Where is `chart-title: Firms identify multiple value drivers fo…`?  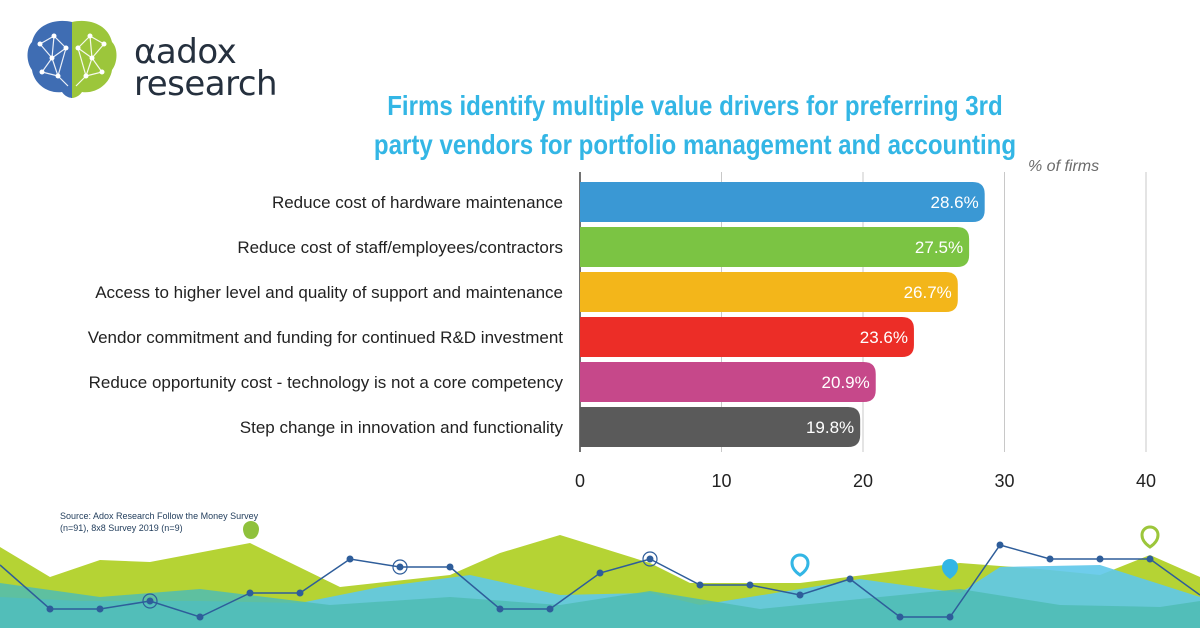
chart-title: Firms identify multiple value drivers fo… is located at coordinates (695, 125).